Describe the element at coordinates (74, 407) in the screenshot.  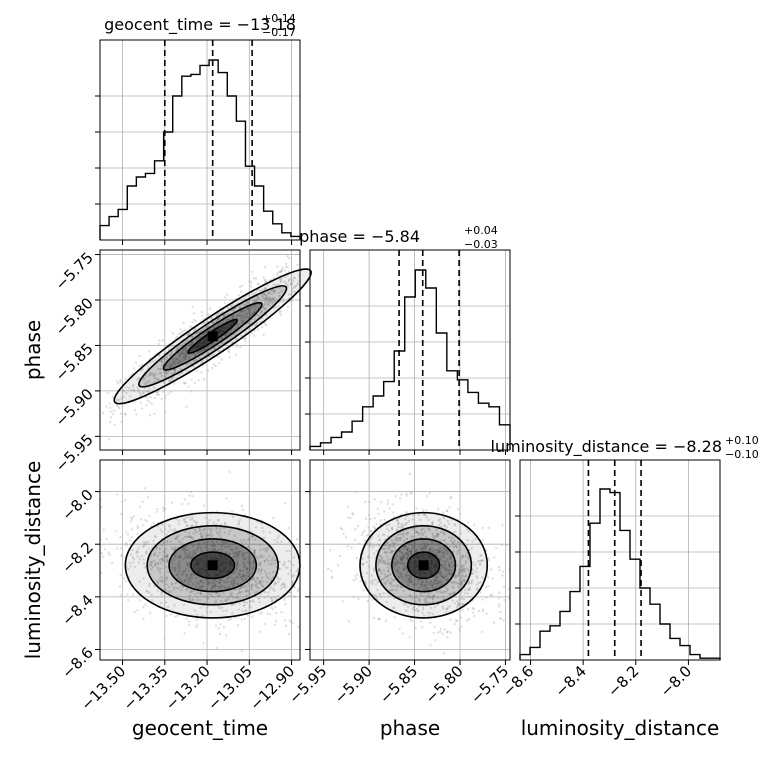
I see `ytick-label-phase: −5.90` at that location.